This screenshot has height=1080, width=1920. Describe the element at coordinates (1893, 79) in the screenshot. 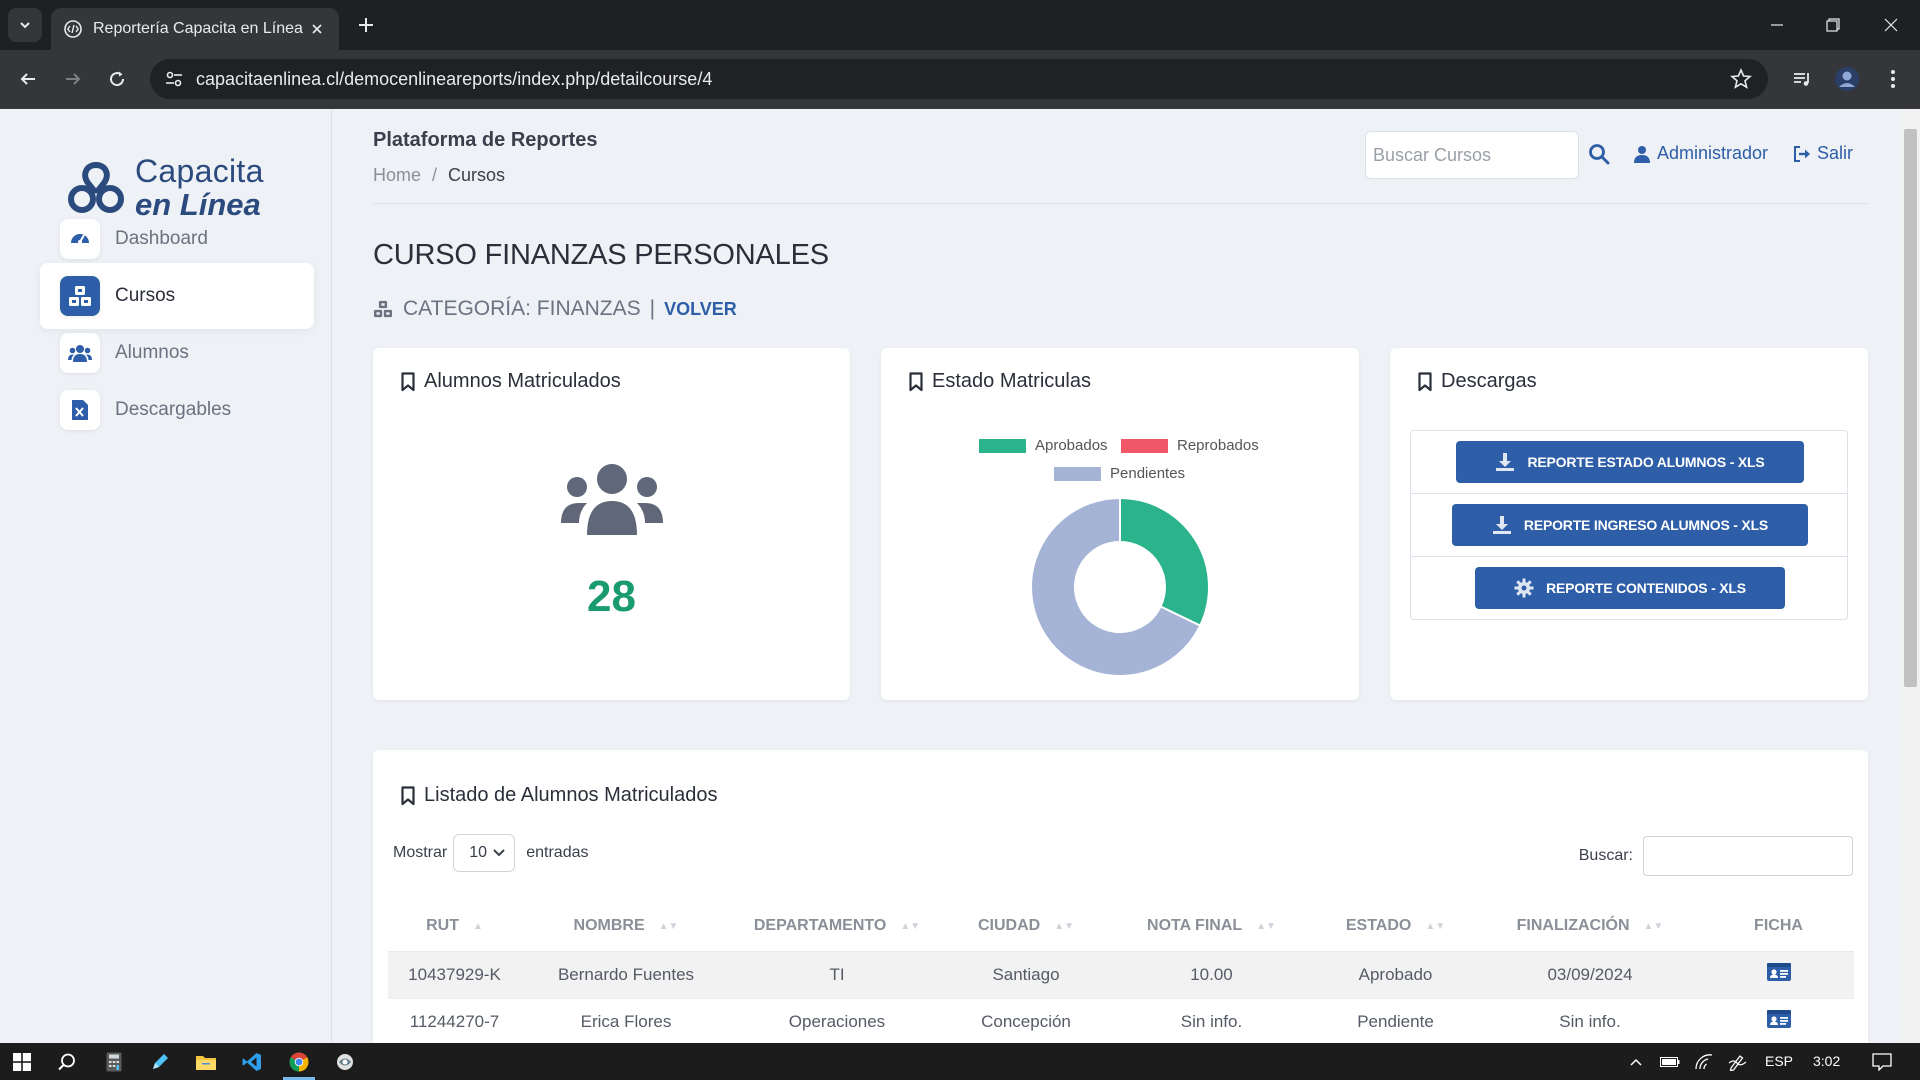

I see `browser-menu-button` at that location.